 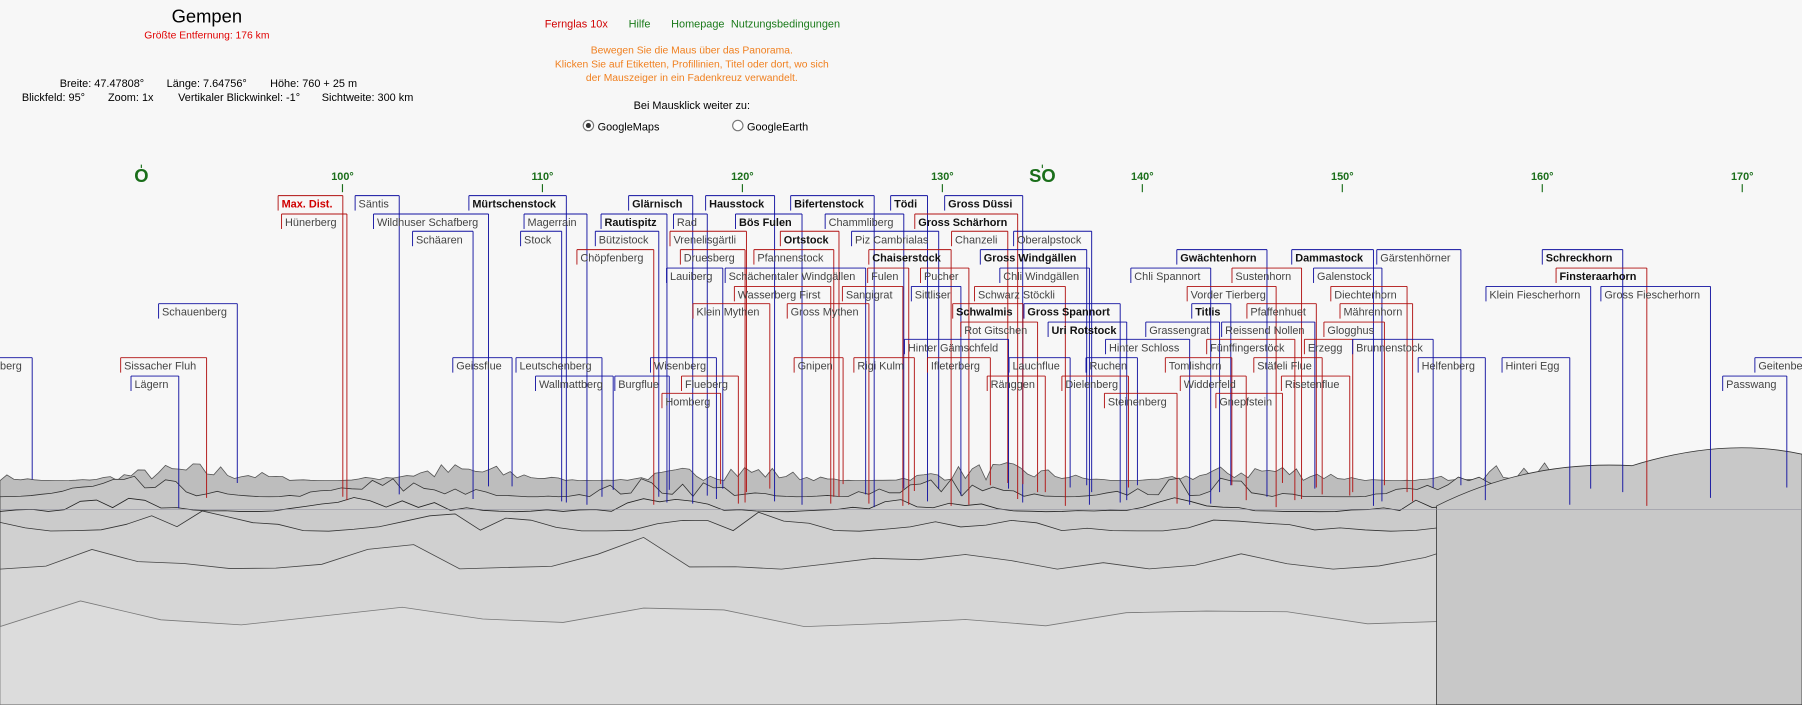 I want to click on nav-link: Fernglas 10x, so click(x=577, y=24).